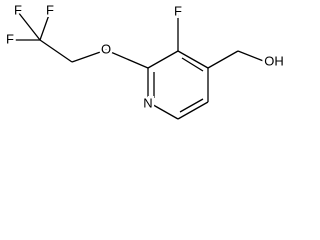  Describe the element at coordinates (274, 60) in the screenshot. I see `atom-label: OH` at that location.